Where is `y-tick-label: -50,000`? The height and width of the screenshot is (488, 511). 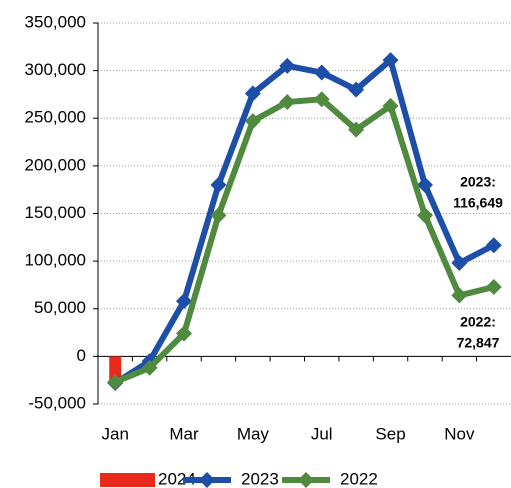
y-tick-label: -50,000 is located at coordinates (57, 402).